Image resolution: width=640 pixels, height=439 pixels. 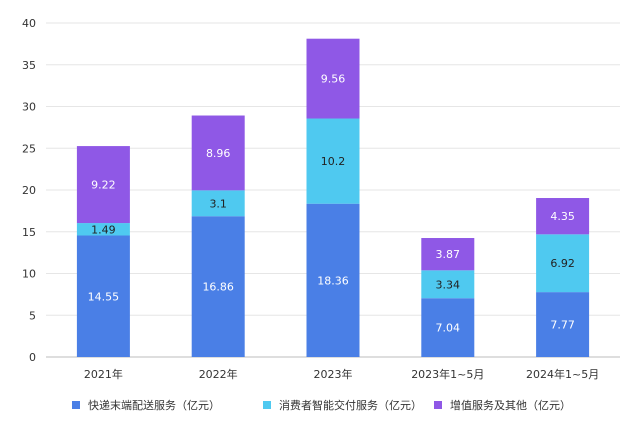 I want to click on data-label: 6.92, so click(x=562, y=263).